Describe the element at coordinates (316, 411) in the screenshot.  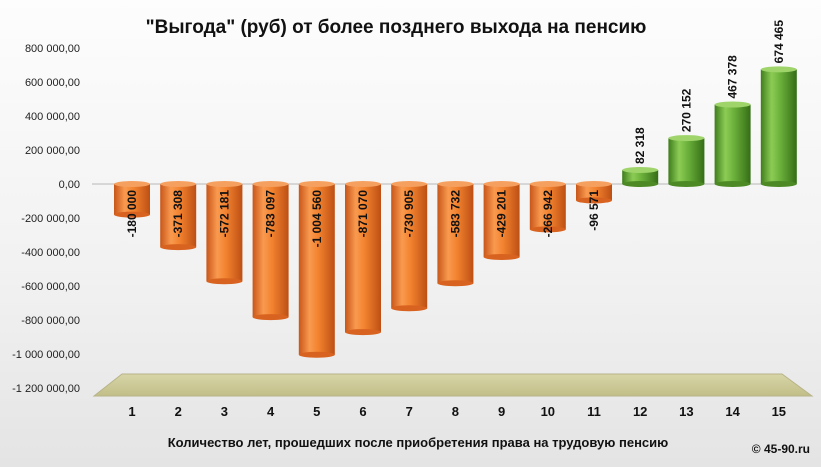
I see `x-tick-label: 5` at that location.